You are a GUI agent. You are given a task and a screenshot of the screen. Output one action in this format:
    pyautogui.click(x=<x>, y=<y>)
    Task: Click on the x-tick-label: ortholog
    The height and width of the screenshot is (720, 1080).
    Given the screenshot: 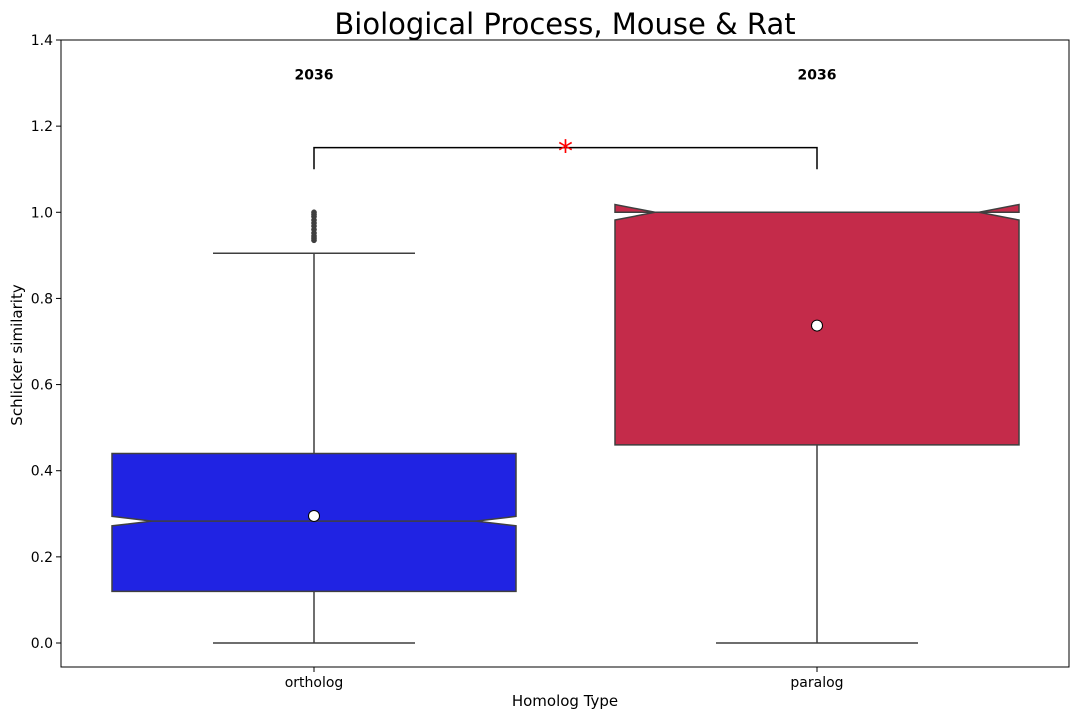 What is the action you would take?
    pyautogui.click(x=314, y=683)
    